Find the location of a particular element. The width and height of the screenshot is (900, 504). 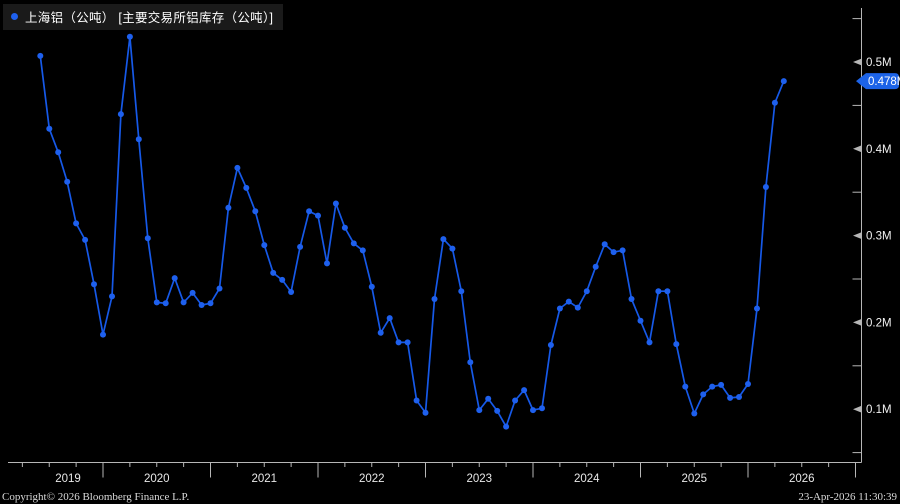

x-axis-year-label: 2022 is located at coordinates (372, 479).